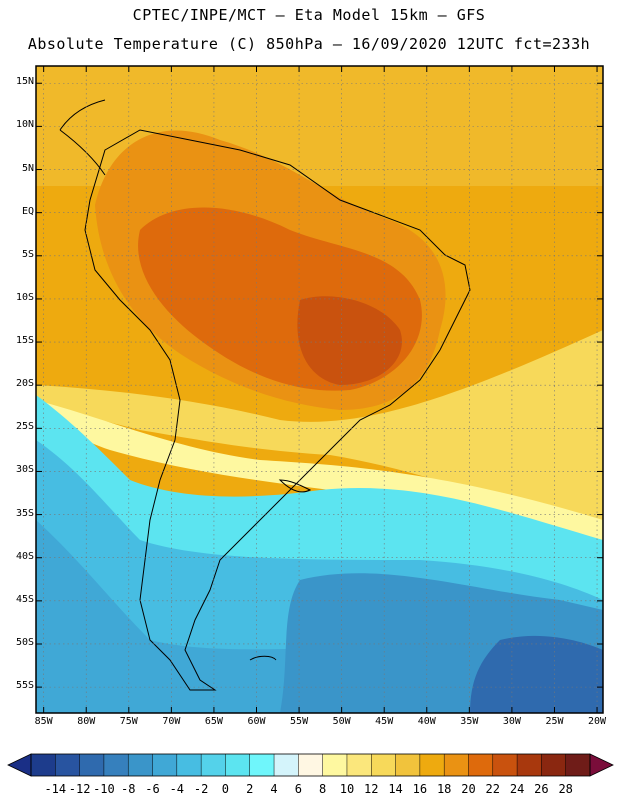 This screenshot has width=618, height=800. I want to click on longitude-label: 20W, so click(597, 721).